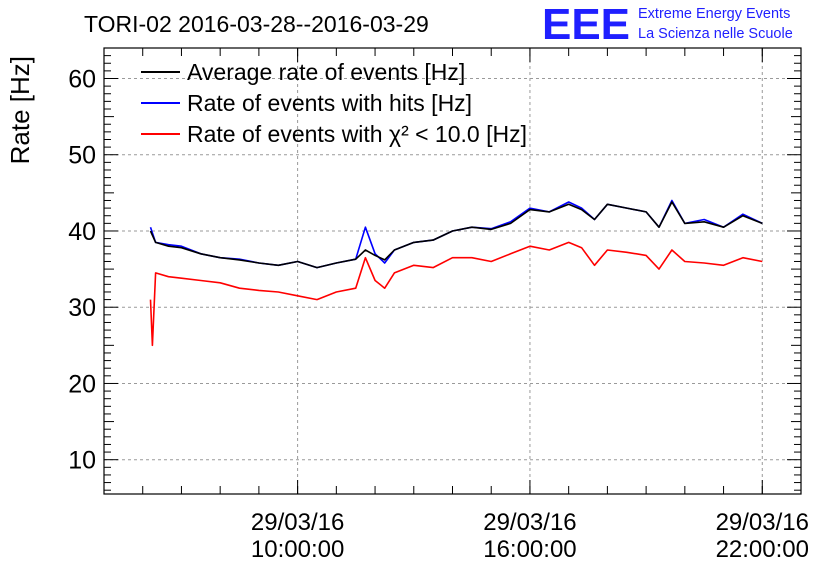 This screenshot has height=577, width=836. I want to click on y-tick-label: 30, so click(82, 308).